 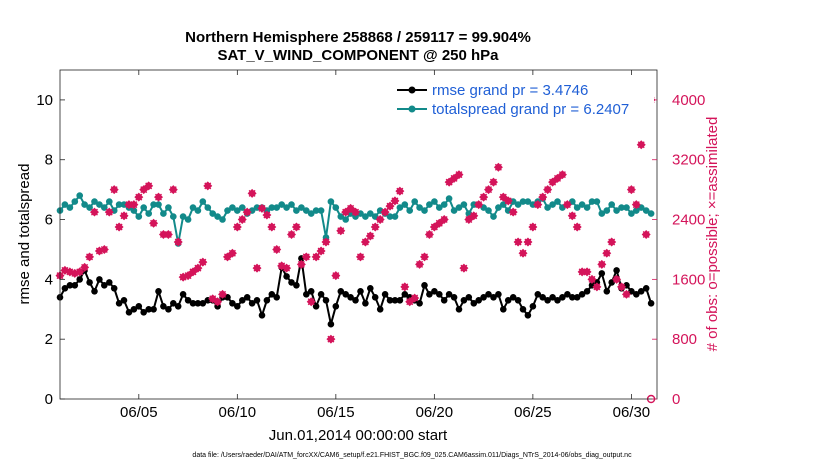 What do you see at coordinates (632, 412) in the screenshot?
I see `x-tick-label: 06/30` at bounding box center [632, 412].